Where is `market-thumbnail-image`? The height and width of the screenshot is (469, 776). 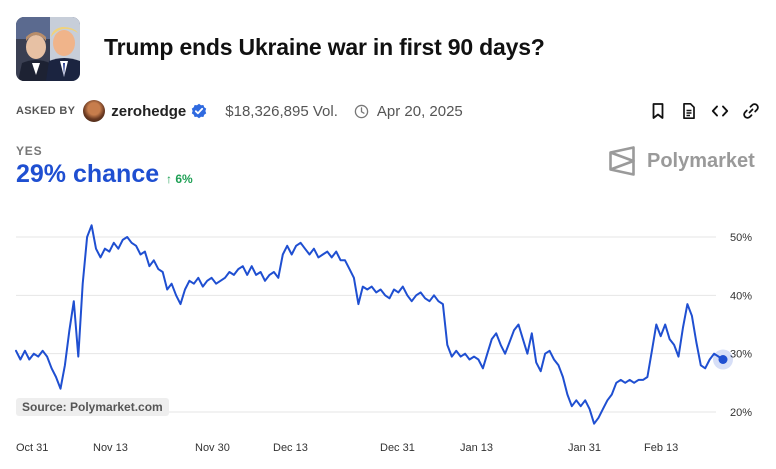 market-thumbnail-image is located at coordinates (48, 49).